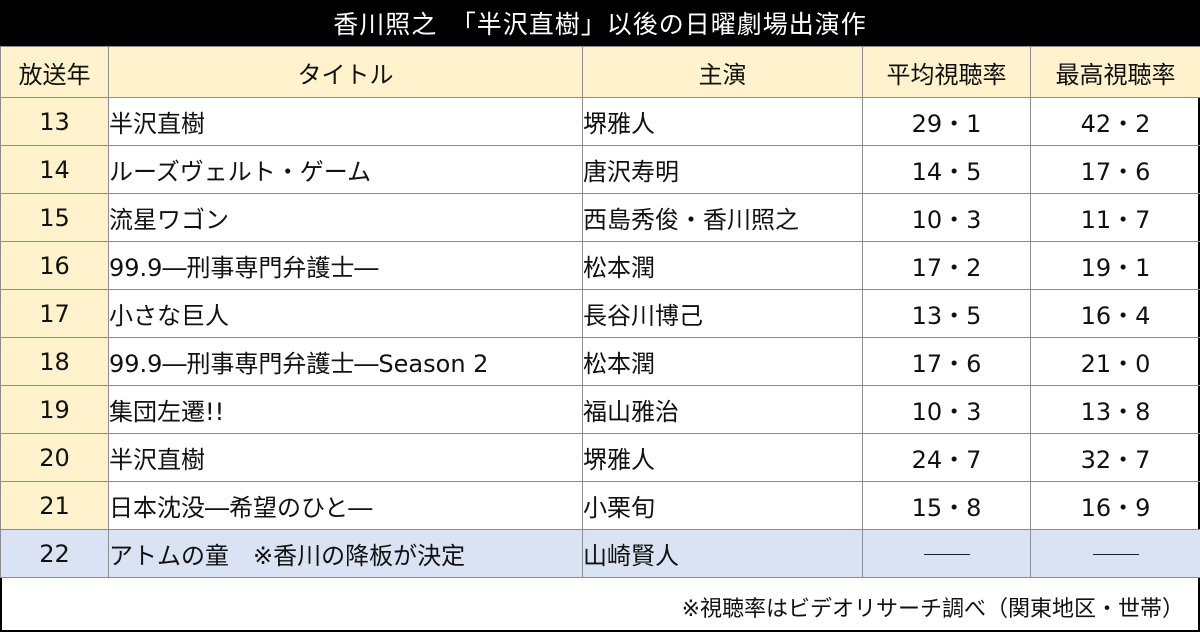  I want to click on column-header-average-rating: 平均視聴率, so click(946, 72).